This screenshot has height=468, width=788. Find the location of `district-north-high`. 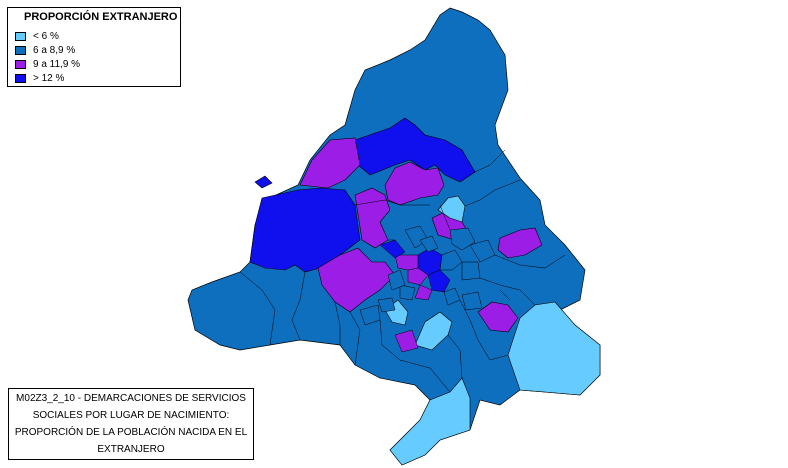

district-north-high is located at coordinates (415, 150).